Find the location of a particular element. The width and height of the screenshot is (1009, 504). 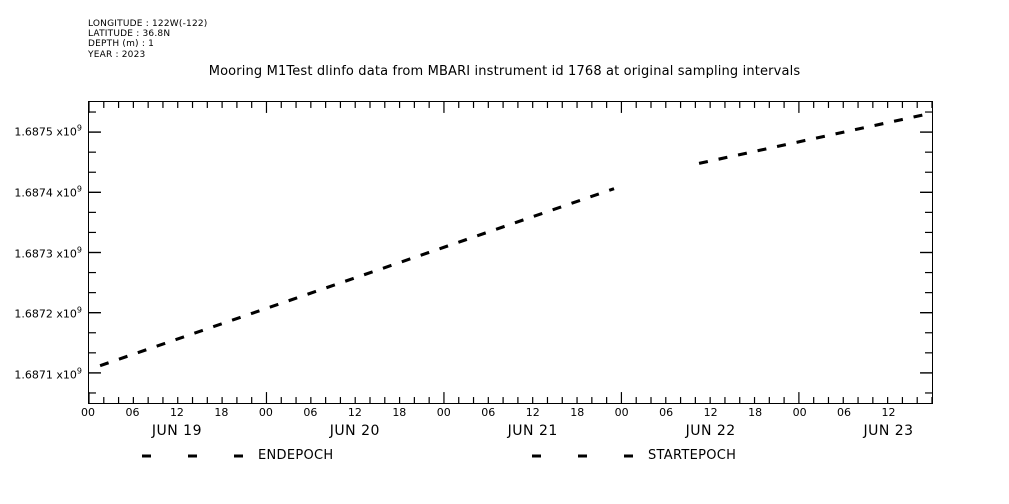

x-date-label: JUN 21 is located at coordinates (532, 431).